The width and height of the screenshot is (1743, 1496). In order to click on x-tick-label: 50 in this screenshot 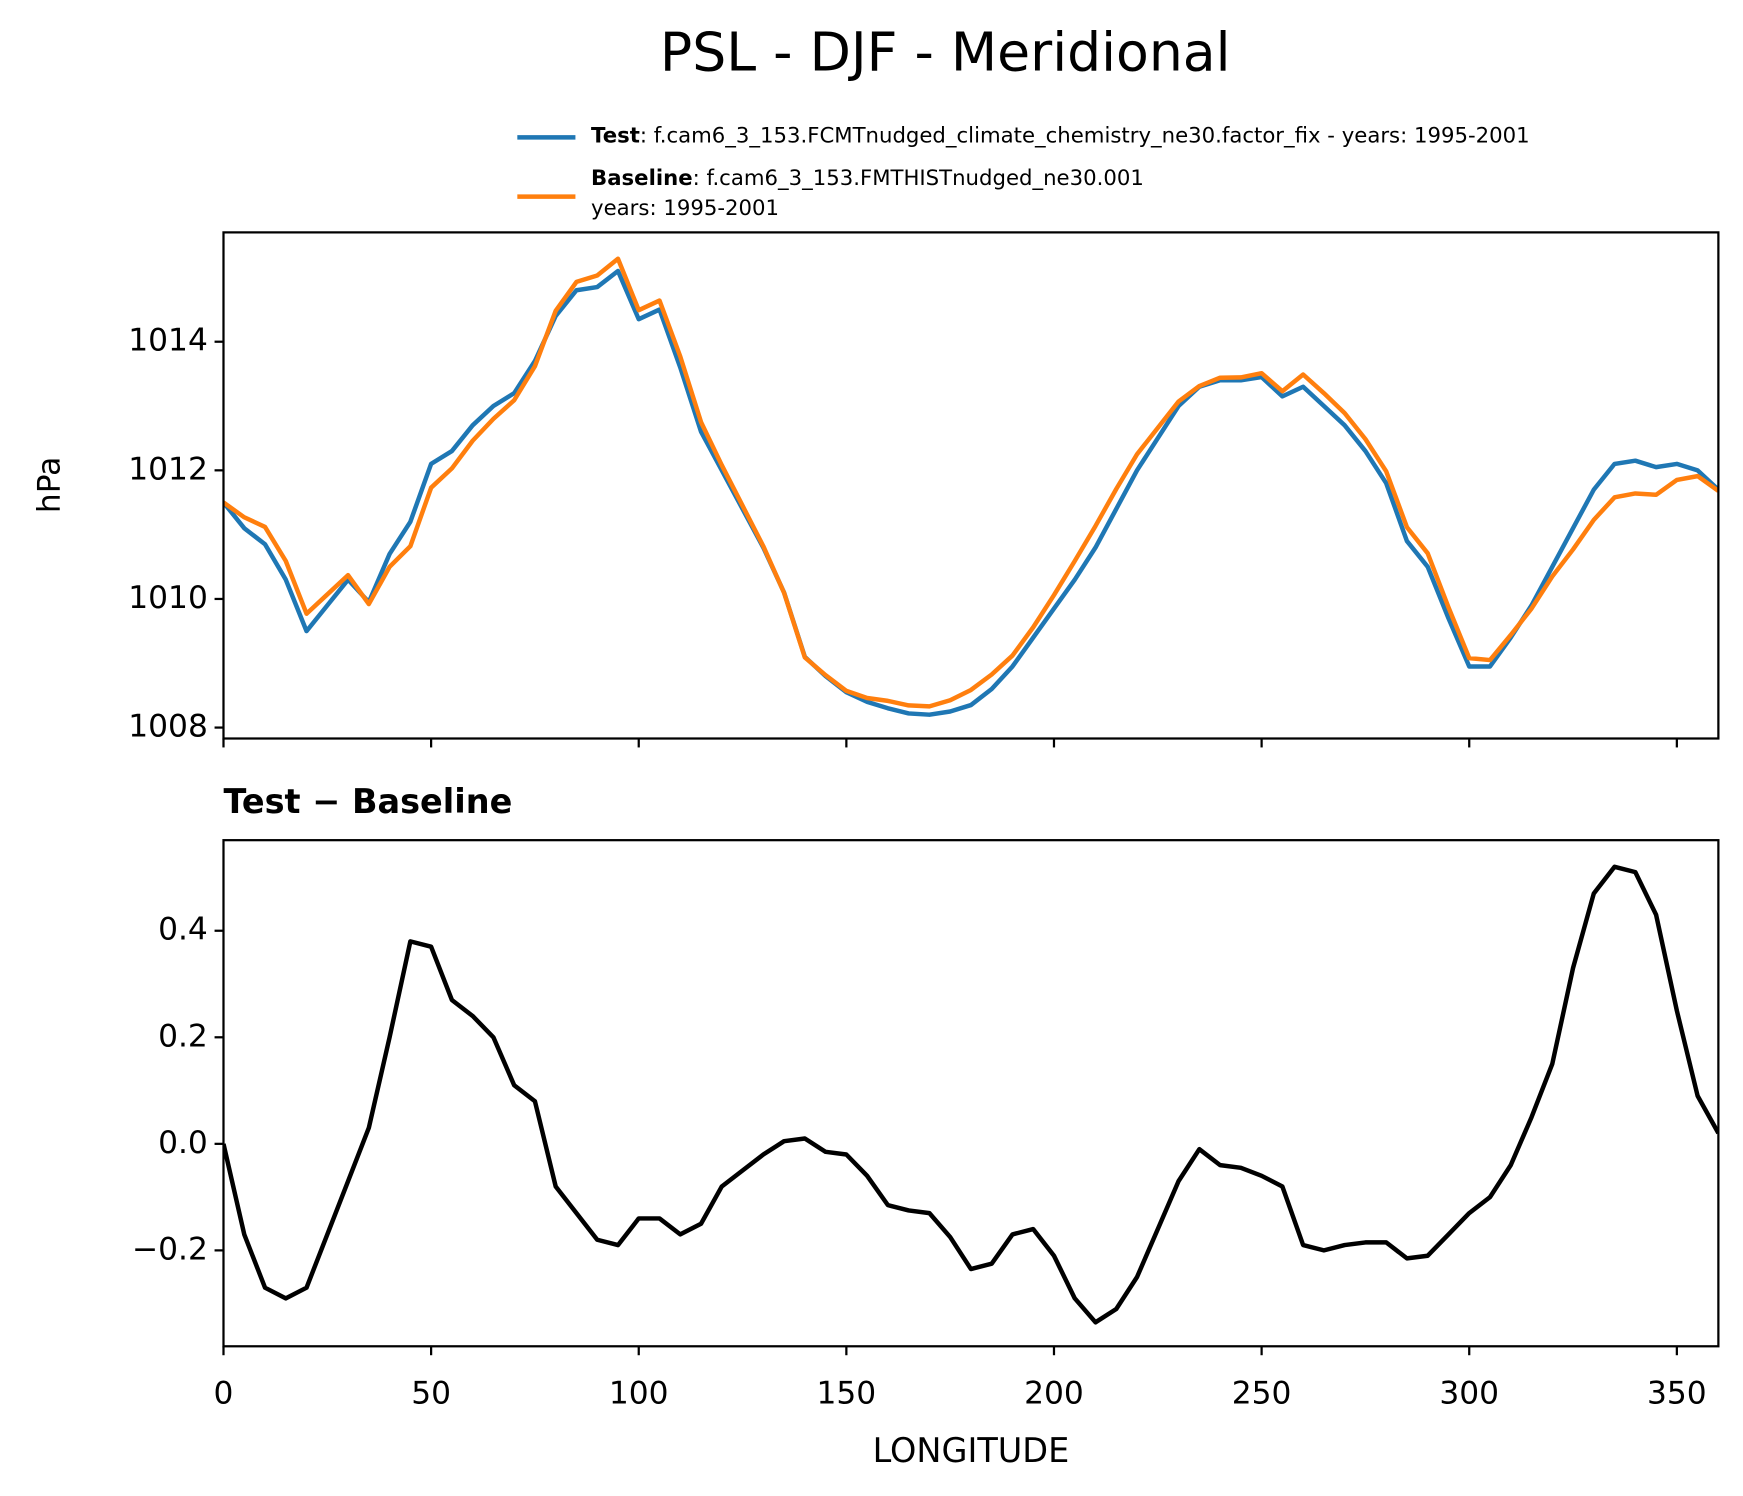, I will do `click(431, 1393)`.